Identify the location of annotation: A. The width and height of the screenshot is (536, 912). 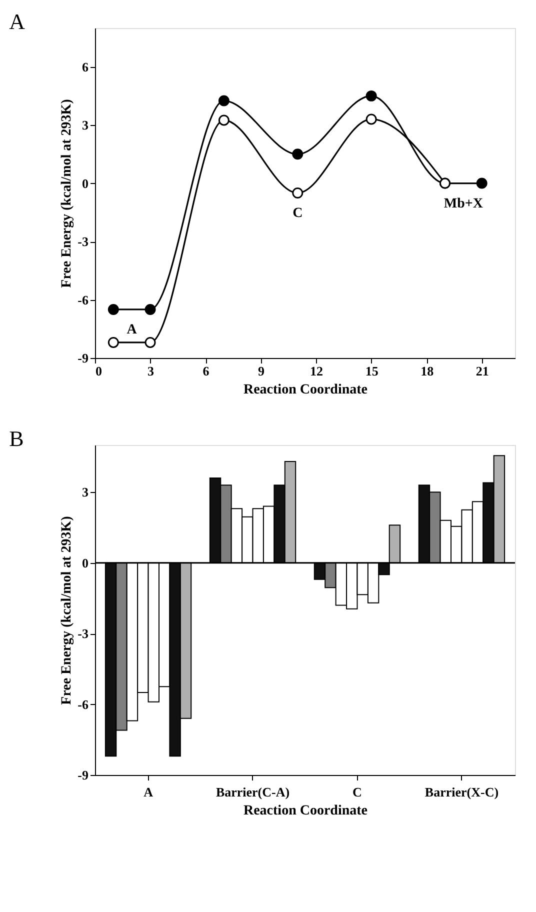
(132, 330).